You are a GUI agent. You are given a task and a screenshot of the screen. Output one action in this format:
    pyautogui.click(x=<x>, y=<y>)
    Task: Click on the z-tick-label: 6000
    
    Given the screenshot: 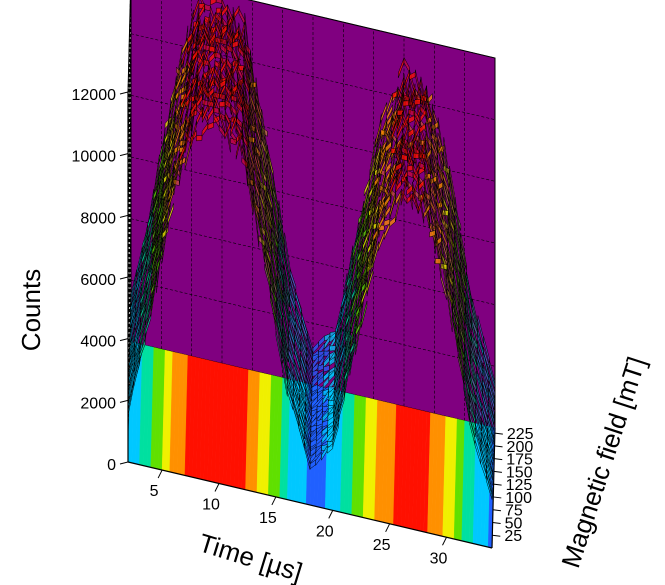 What is the action you would take?
    pyautogui.click(x=98, y=280)
    